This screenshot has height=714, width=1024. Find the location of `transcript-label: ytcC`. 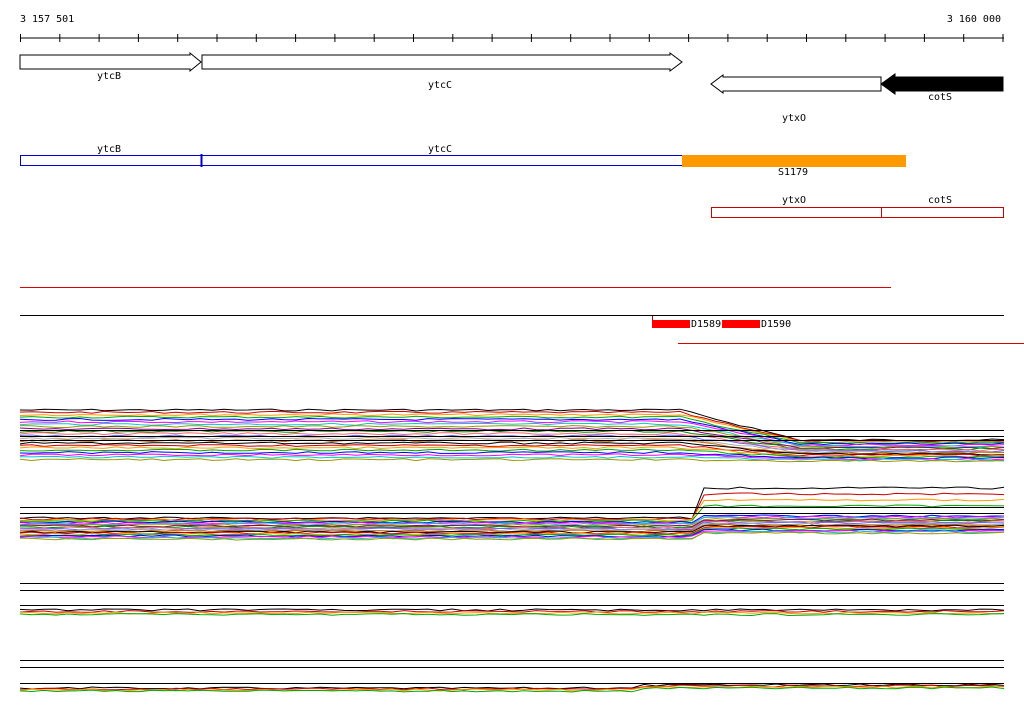

transcript-label: ytcC is located at coordinates (440, 149).